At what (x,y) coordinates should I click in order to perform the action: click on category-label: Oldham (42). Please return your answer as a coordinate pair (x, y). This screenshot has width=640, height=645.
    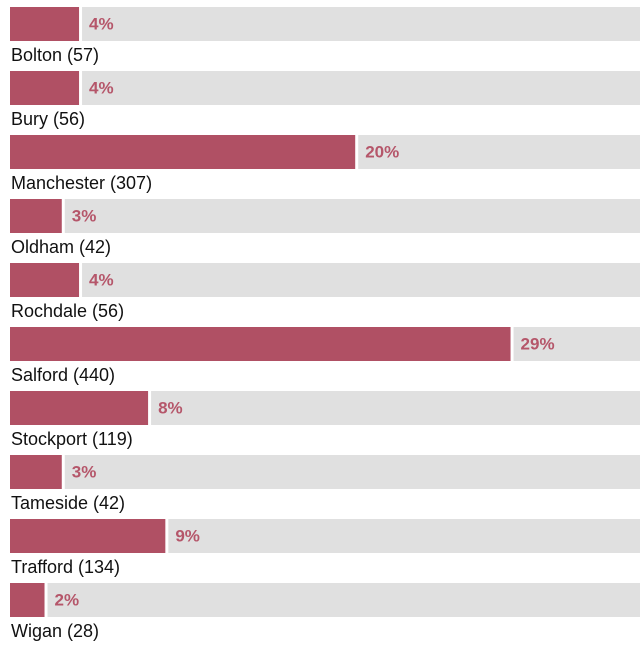
    Looking at the image, I should click on (61, 247).